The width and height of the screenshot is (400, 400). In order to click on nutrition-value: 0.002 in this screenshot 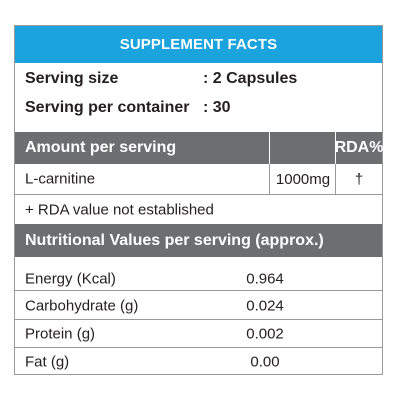, I will do `click(265, 334)`.